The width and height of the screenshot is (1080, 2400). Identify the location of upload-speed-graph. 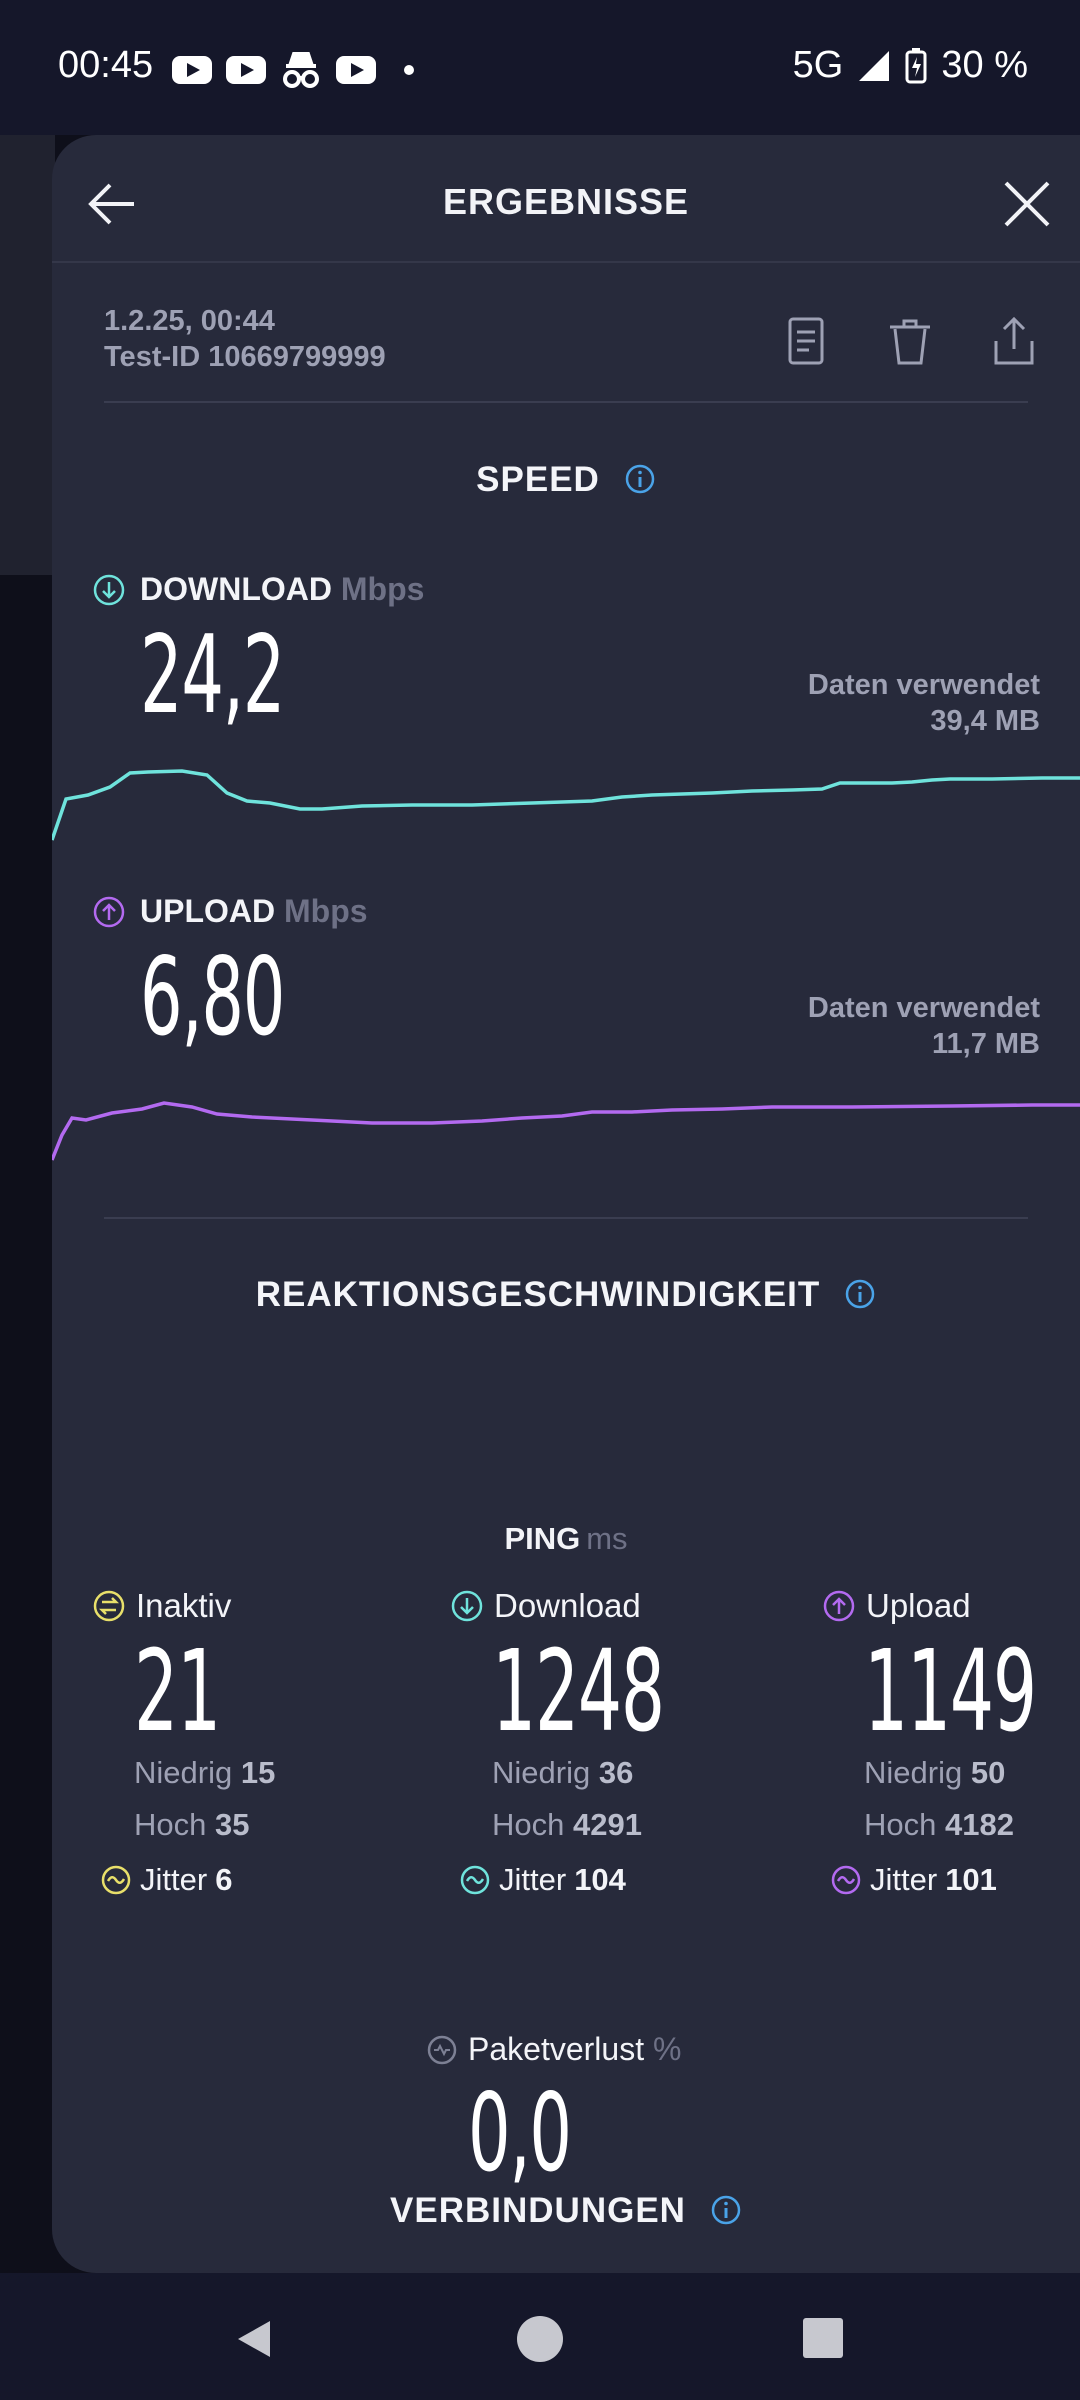
(566, 1131).